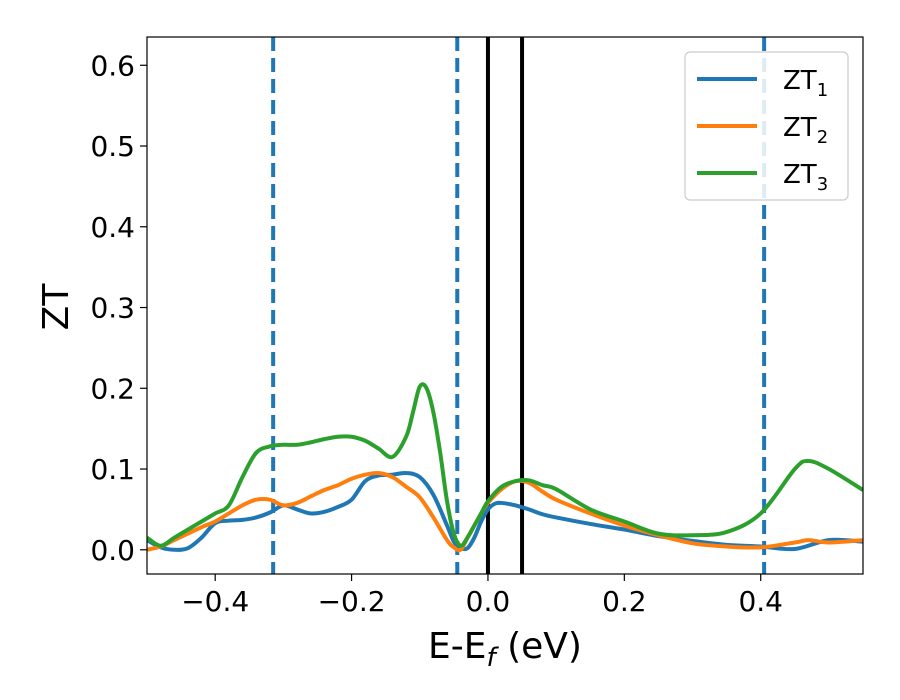  What do you see at coordinates (112, 388) in the screenshot?
I see `y-tick-label: 0.2` at bounding box center [112, 388].